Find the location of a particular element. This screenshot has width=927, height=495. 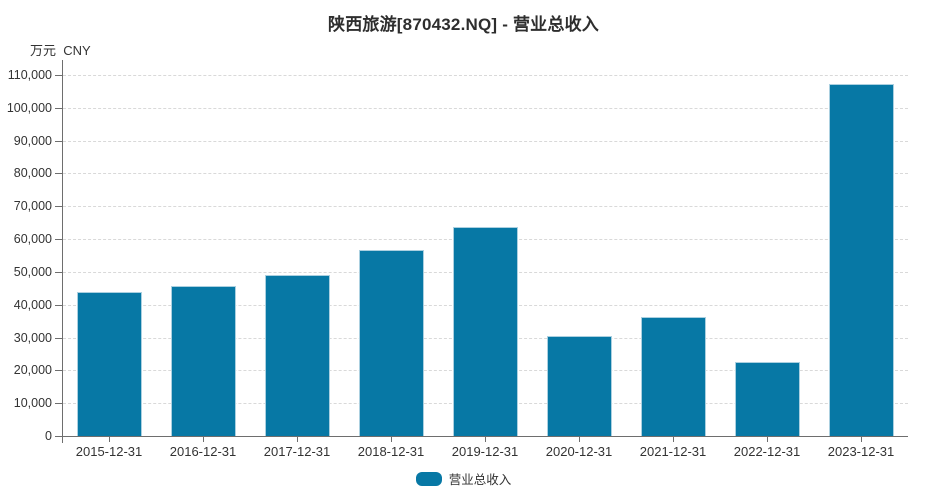

y-axis-tick-label: 60,000 is located at coordinates (32, 239).